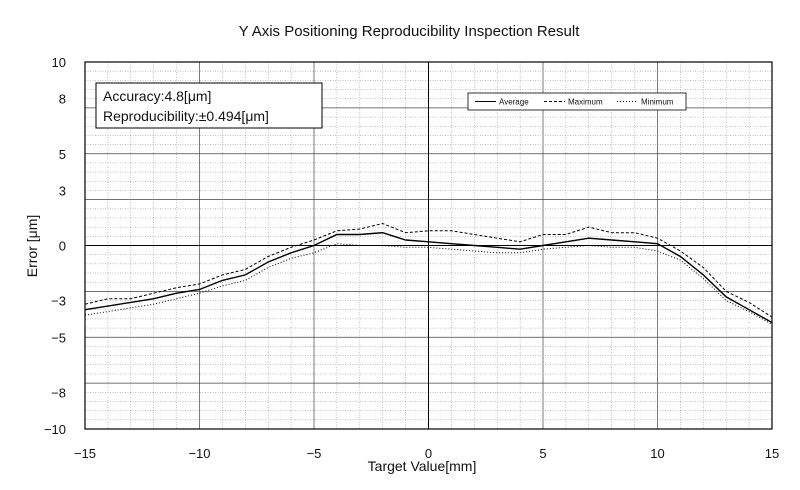  What do you see at coordinates (186, 116) in the screenshot?
I see `reproducibility-label: Reproducibility:±0.494[μm]` at bounding box center [186, 116].